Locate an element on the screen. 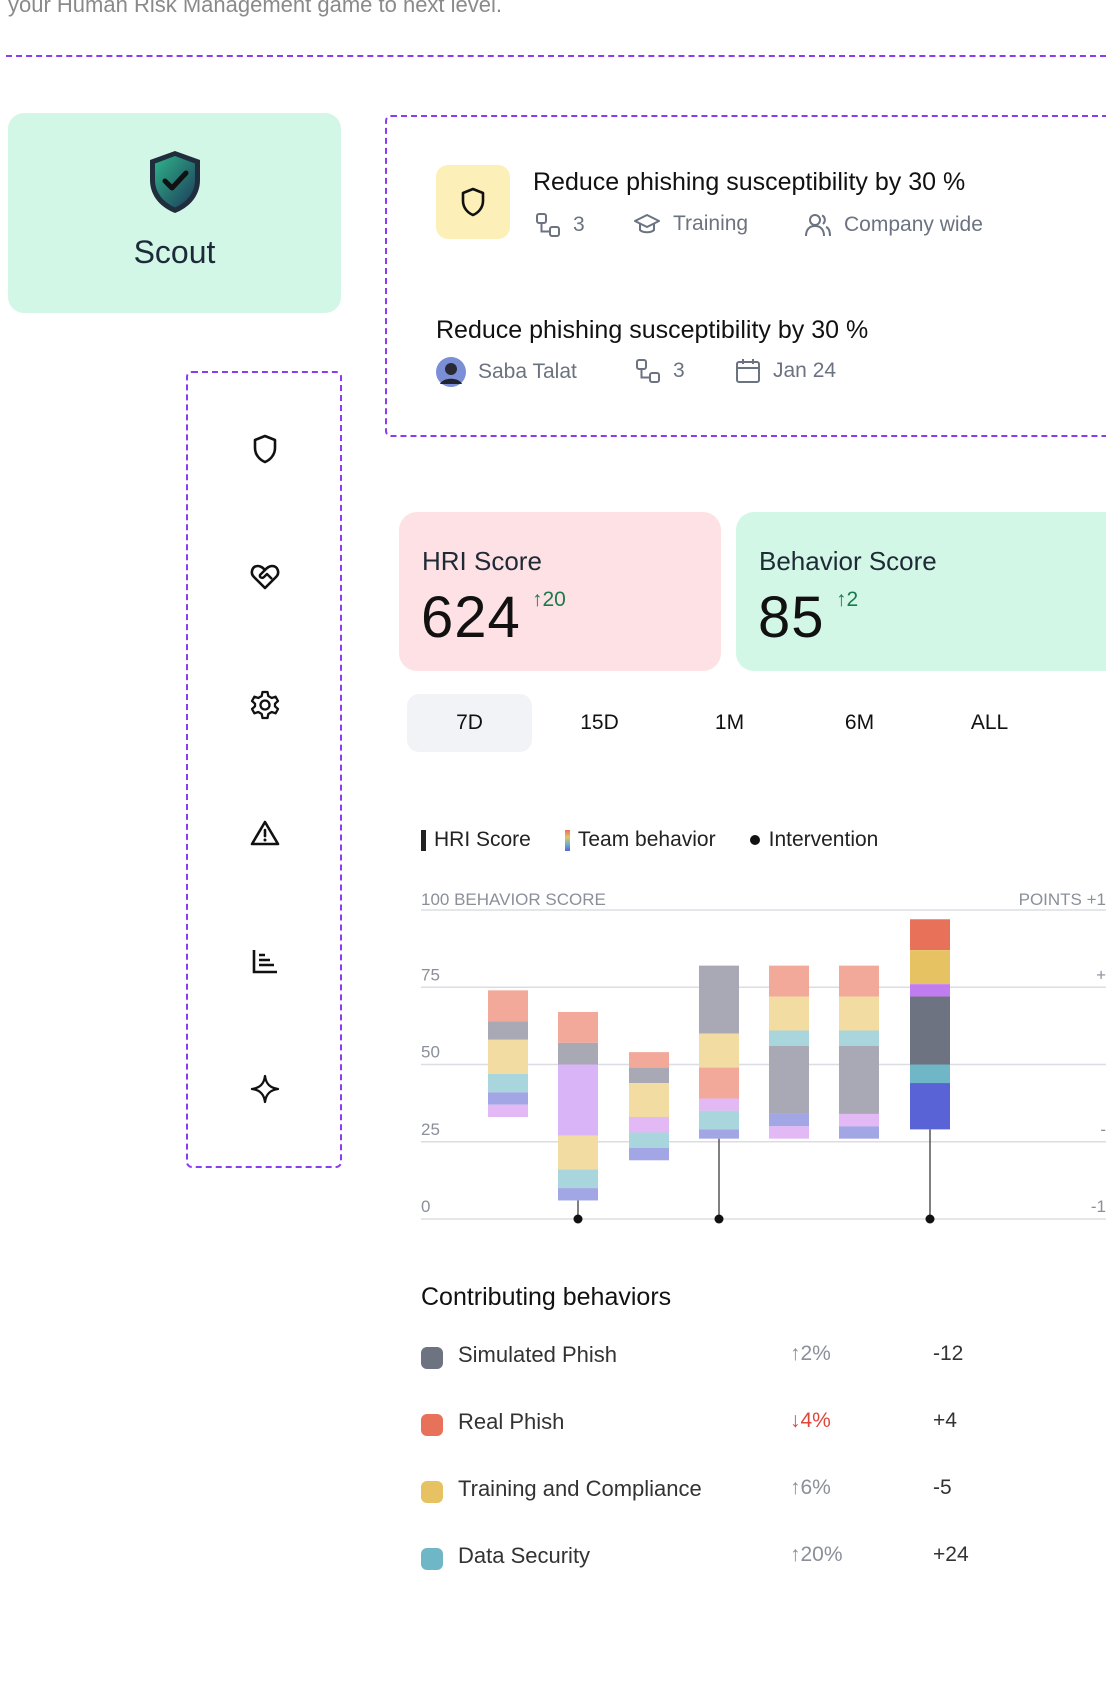  behavior-score-delta: ↑2 is located at coordinates (847, 599).